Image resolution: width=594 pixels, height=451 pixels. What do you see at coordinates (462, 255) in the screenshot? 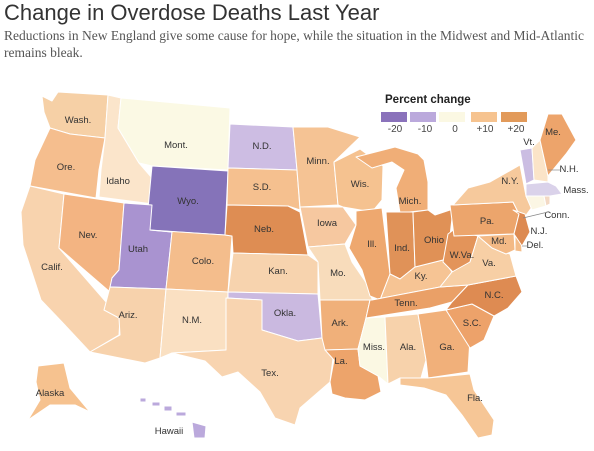
I see `state-label: W.Va.` at bounding box center [462, 255].